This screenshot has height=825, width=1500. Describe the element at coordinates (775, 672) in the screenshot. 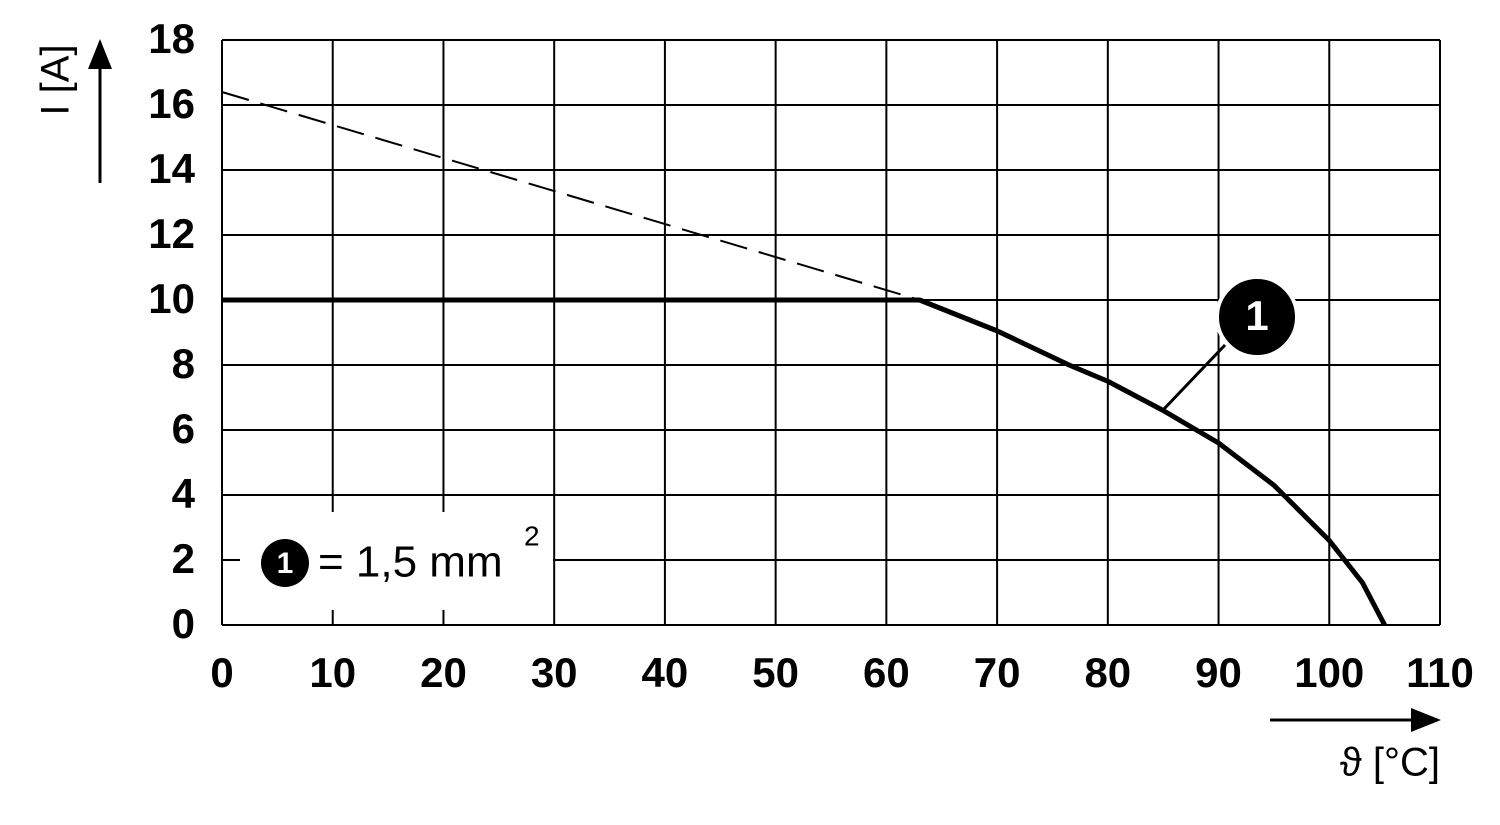

I see `x-tick-label: 50` at that location.